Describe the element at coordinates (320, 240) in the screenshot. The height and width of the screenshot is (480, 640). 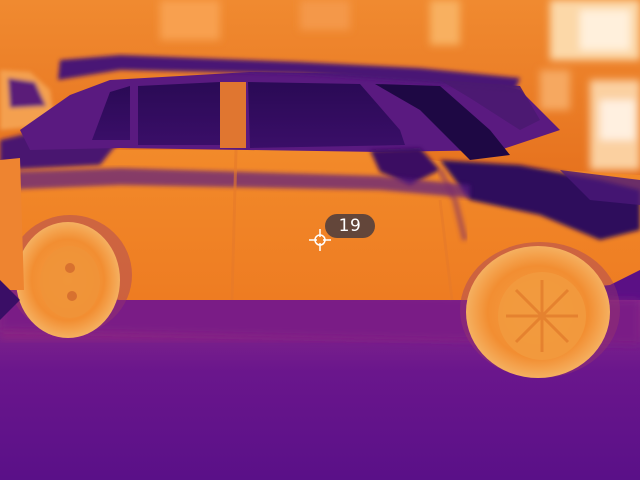
I see `crosshair-icon` at that location.